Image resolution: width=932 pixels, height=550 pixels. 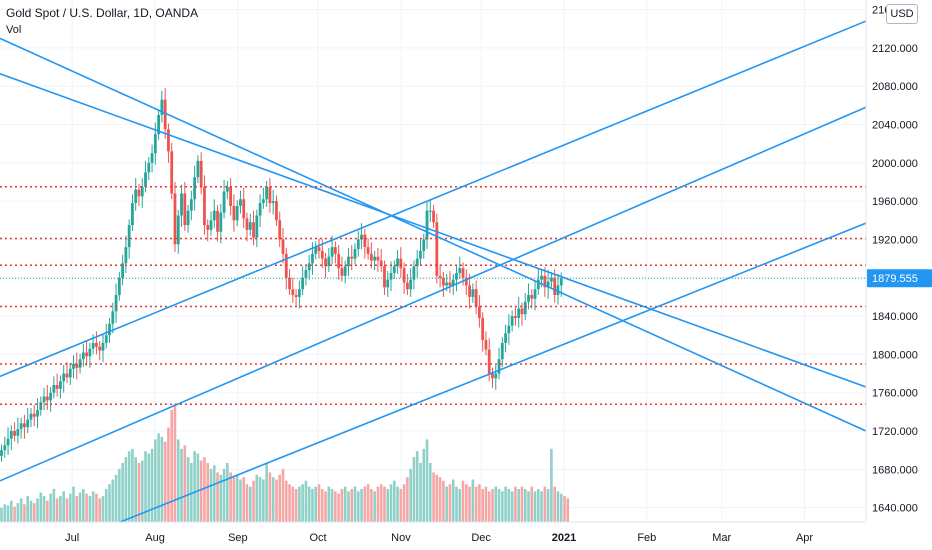 What do you see at coordinates (401, 538) in the screenshot?
I see `time-tick-label: Nov` at bounding box center [401, 538].